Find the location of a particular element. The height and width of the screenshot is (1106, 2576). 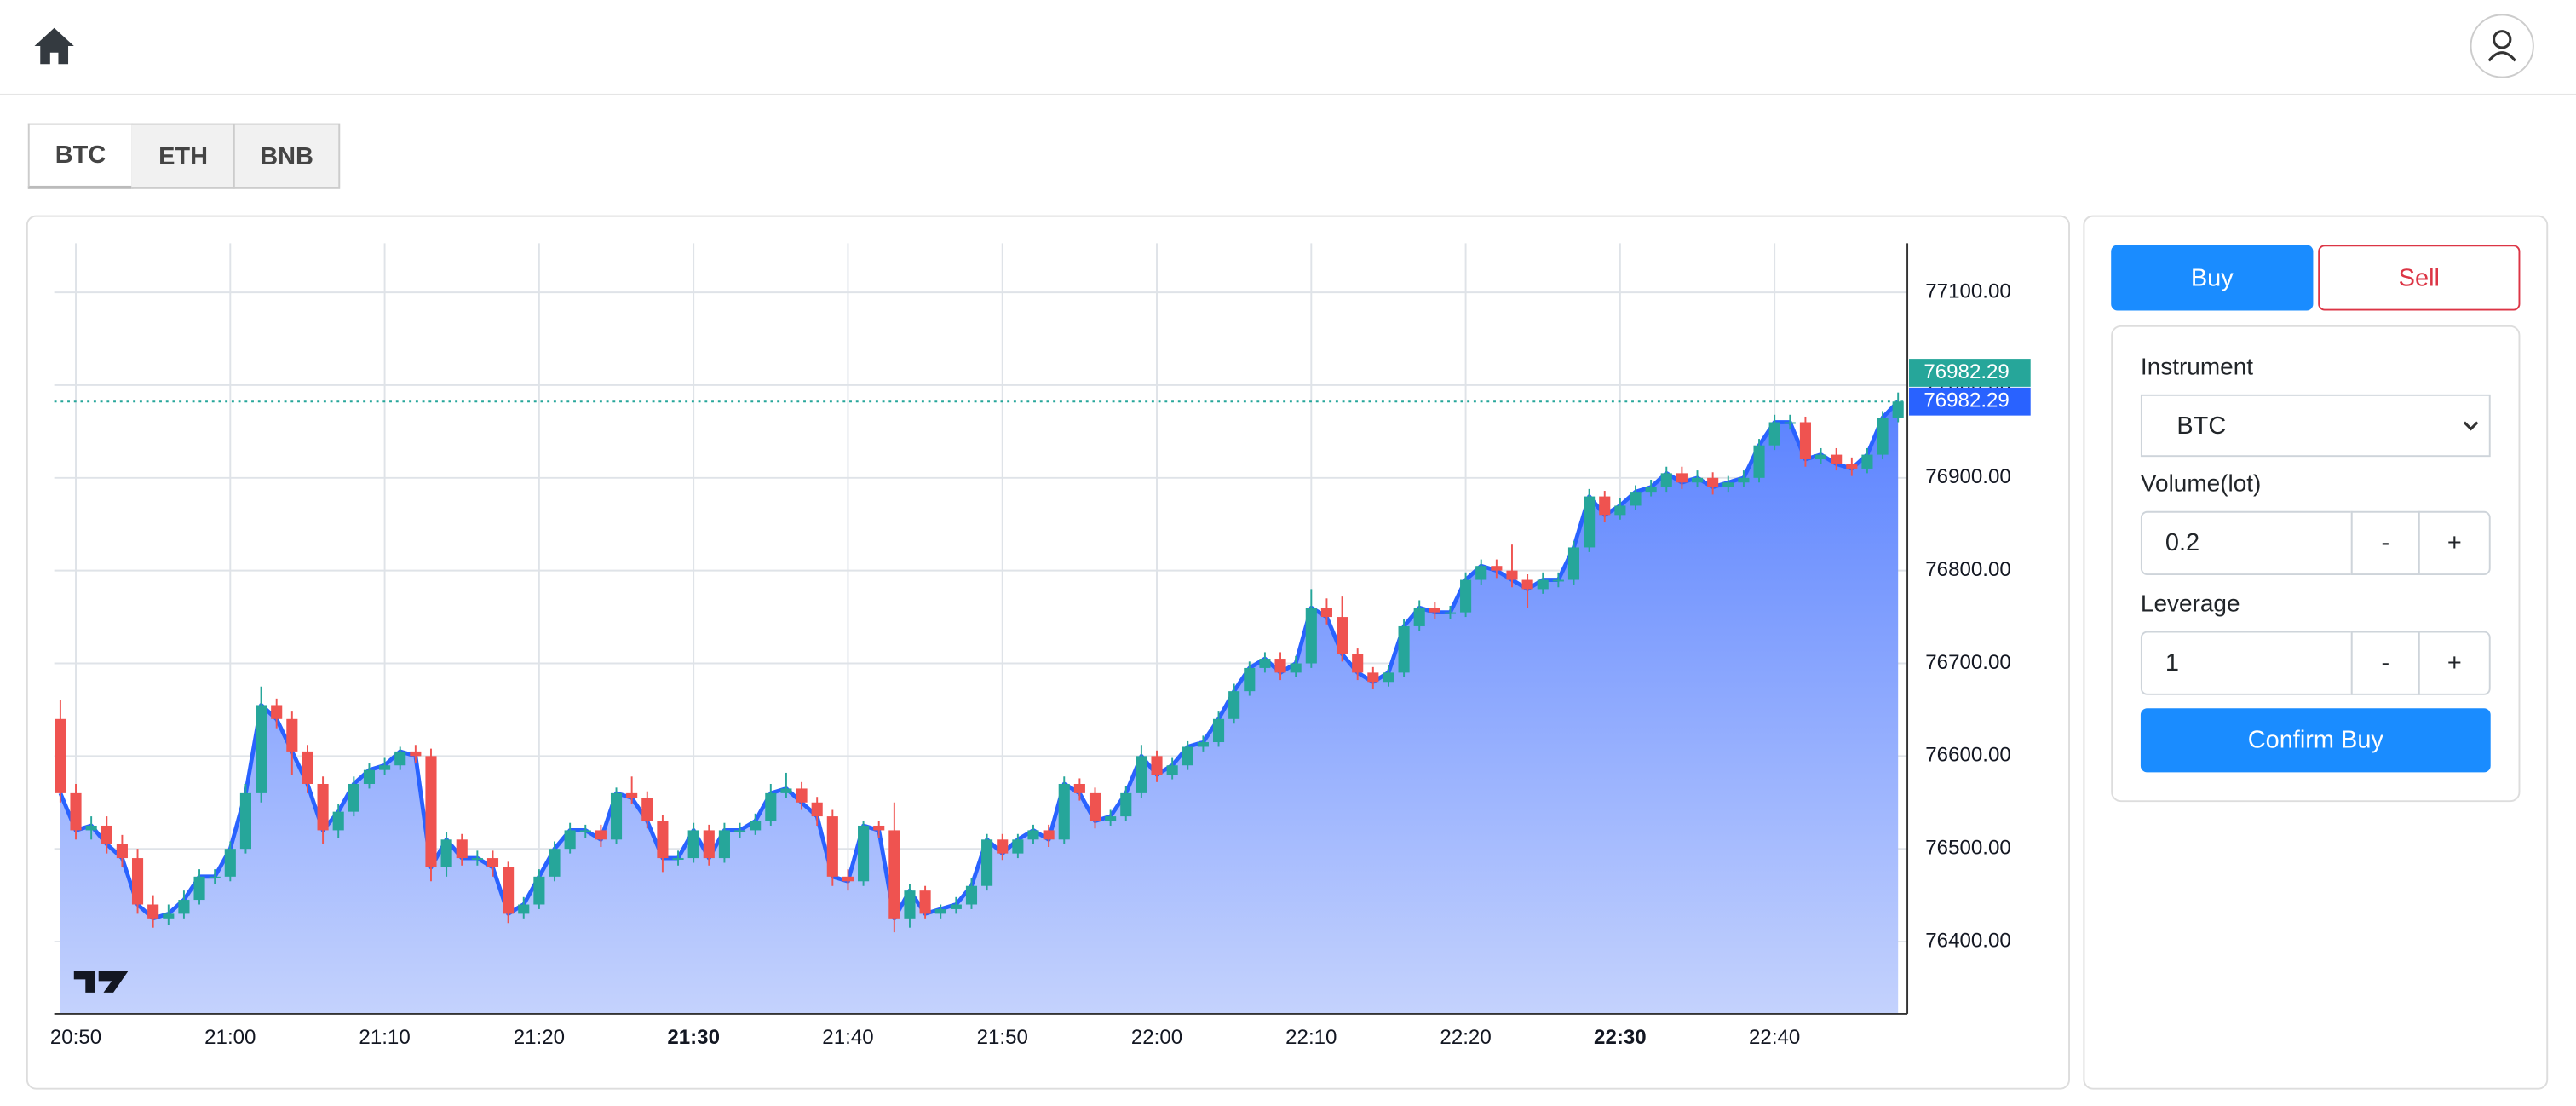

instrument-label: Instrument is located at coordinates (2197, 368).